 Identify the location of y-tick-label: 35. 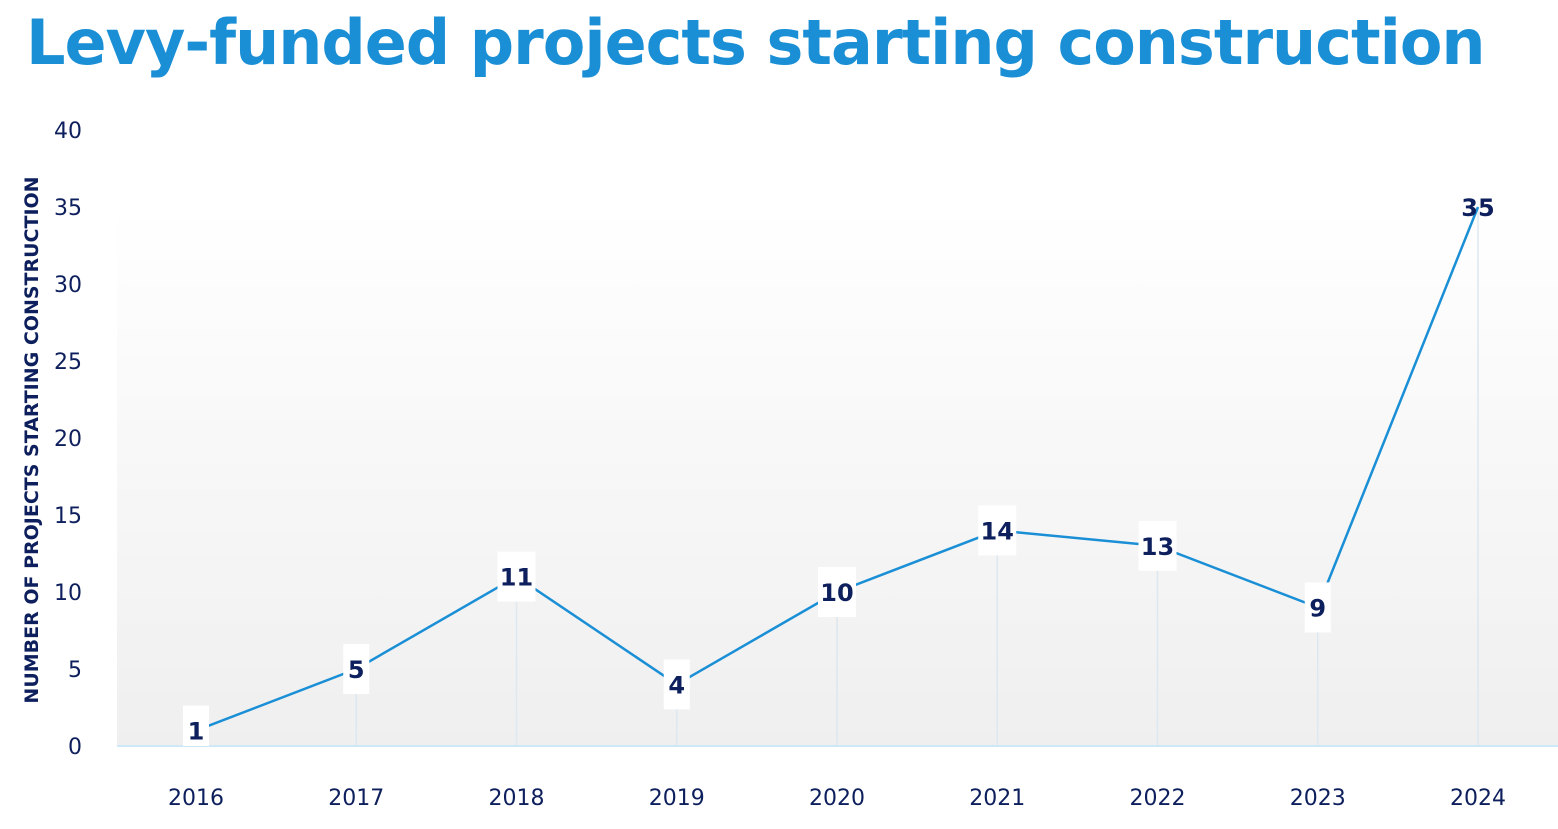
(68, 208).